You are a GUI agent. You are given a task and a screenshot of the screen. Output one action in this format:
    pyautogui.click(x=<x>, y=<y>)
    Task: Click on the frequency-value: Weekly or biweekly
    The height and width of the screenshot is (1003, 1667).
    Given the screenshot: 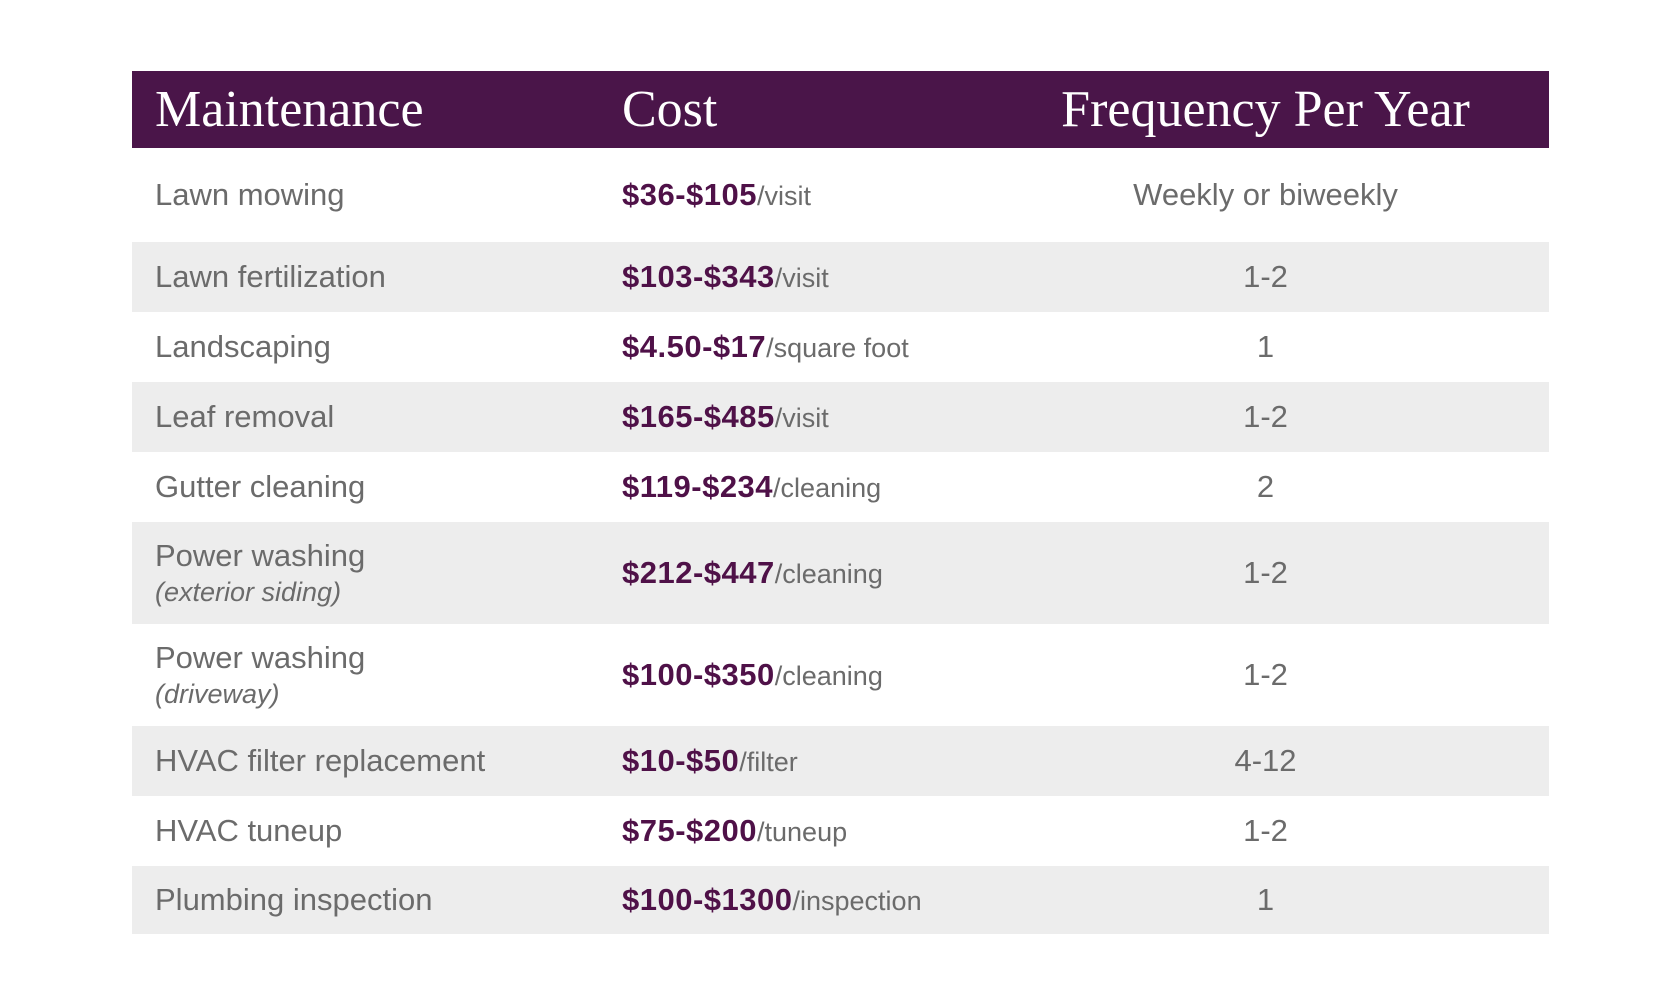 What is the action you would take?
    pyautogui.click(x=1265, y=194)
    